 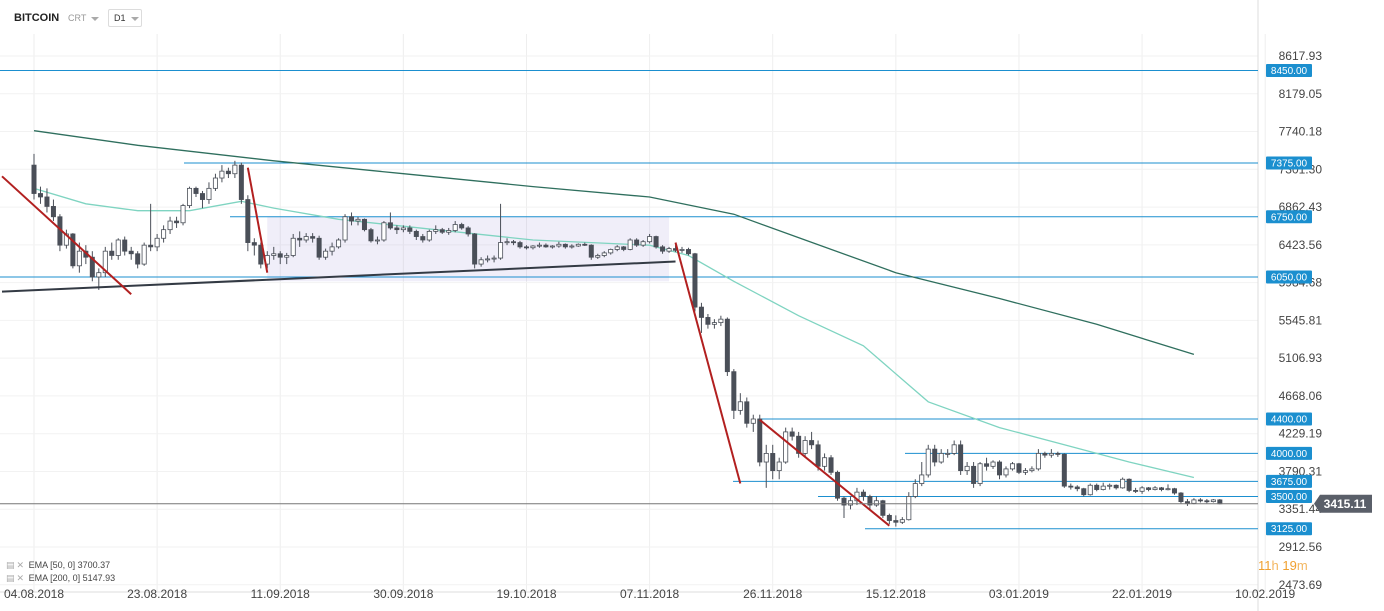 I want to click on x-tick-label: 23.08.2018, so click(x=157, y=594).